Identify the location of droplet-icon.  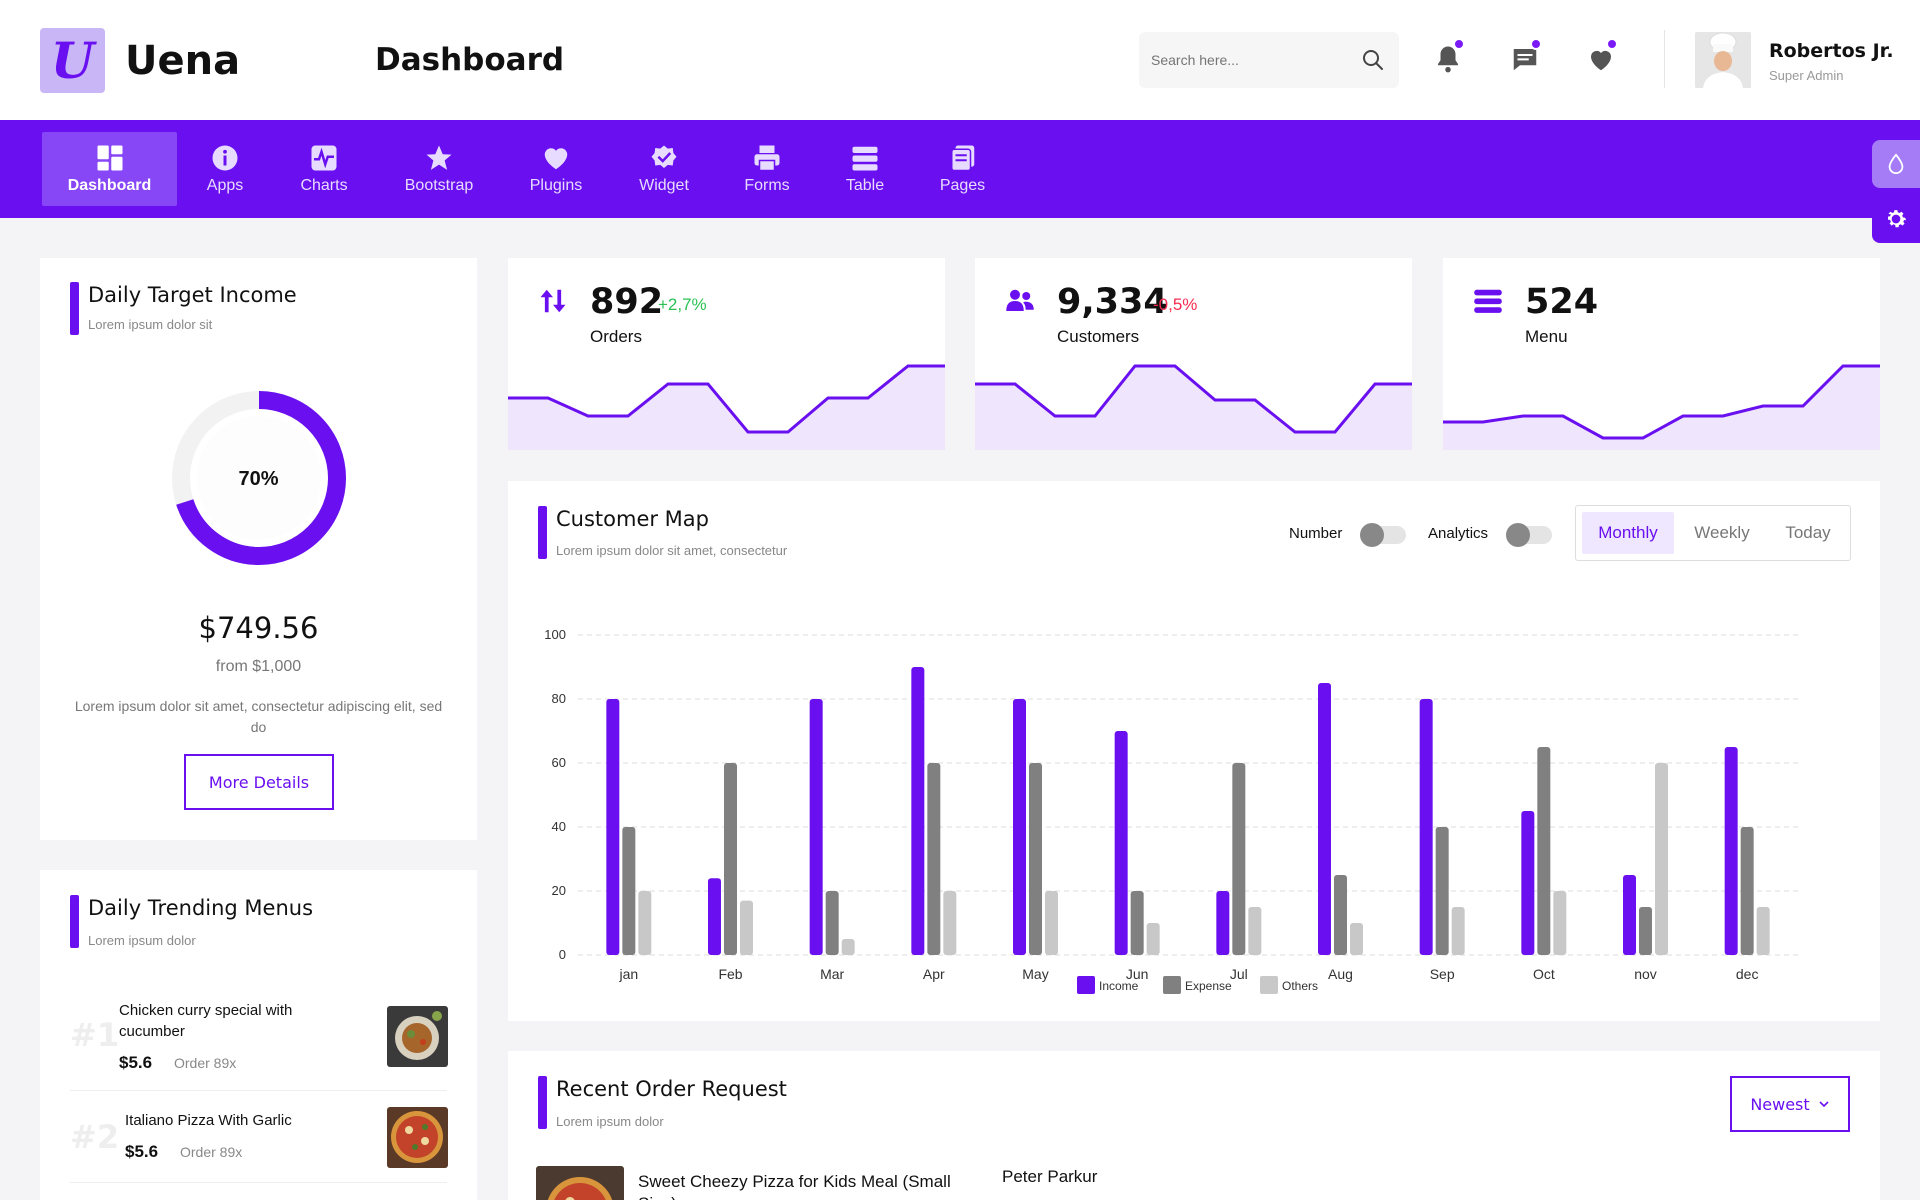
(1896, 164).